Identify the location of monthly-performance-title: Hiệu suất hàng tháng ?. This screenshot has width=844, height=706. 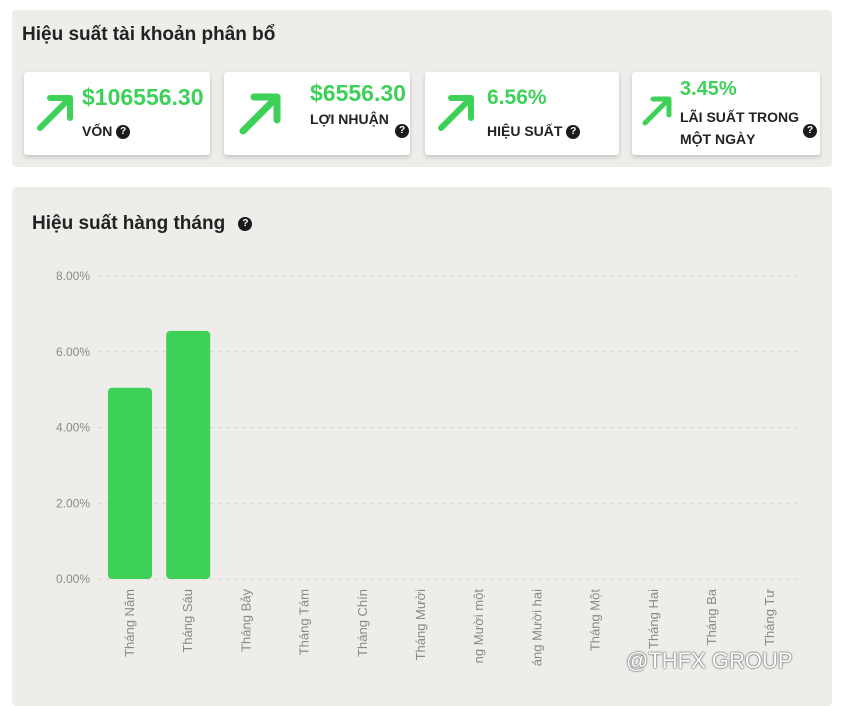
(142, 224).